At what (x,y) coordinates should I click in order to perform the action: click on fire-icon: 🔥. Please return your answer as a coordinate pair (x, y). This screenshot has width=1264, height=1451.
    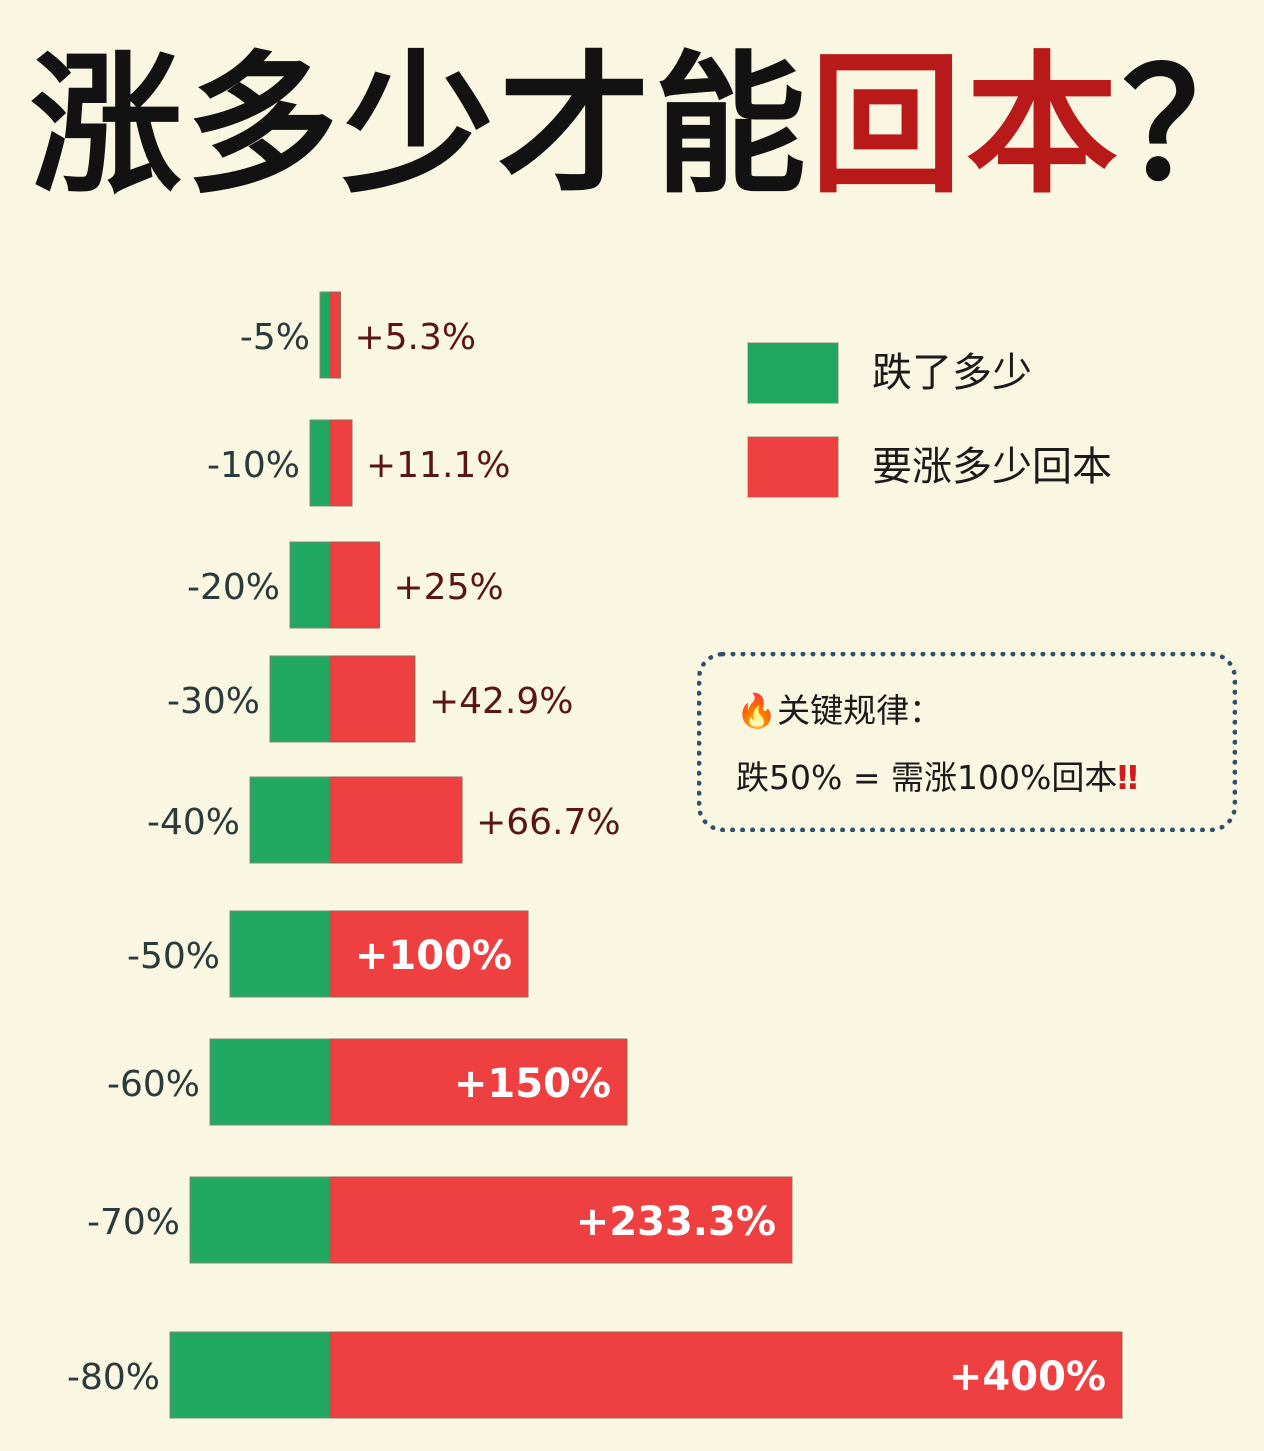
    Looking at the image, I should click on (757, 710).